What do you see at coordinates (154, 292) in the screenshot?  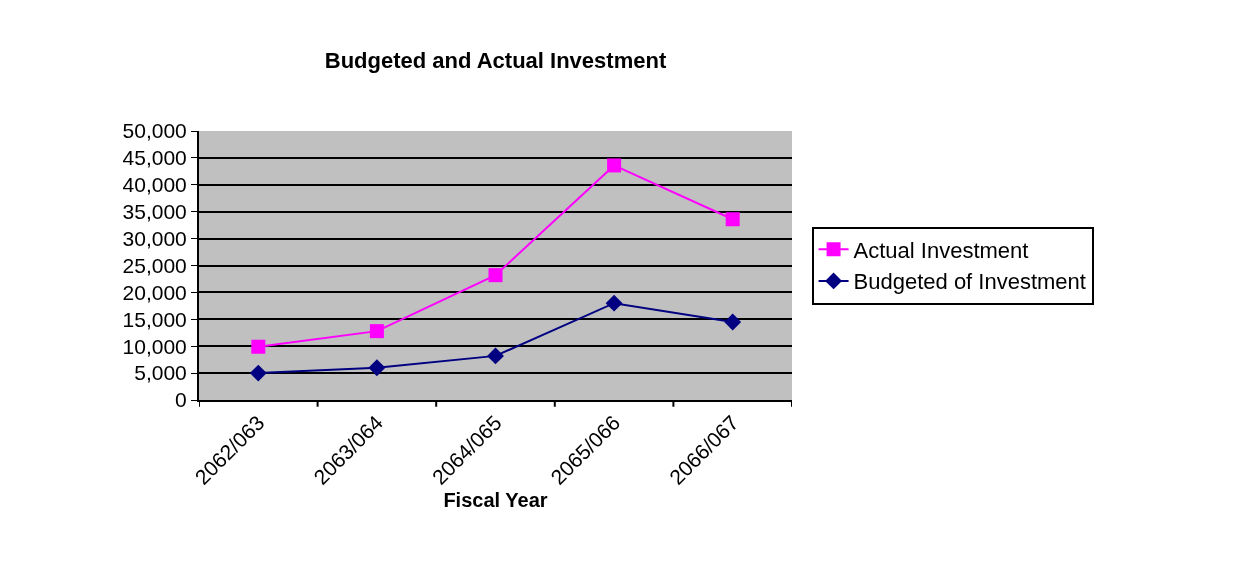 I see `y-tick-label: 20,000` at bounding box center [154, 292].